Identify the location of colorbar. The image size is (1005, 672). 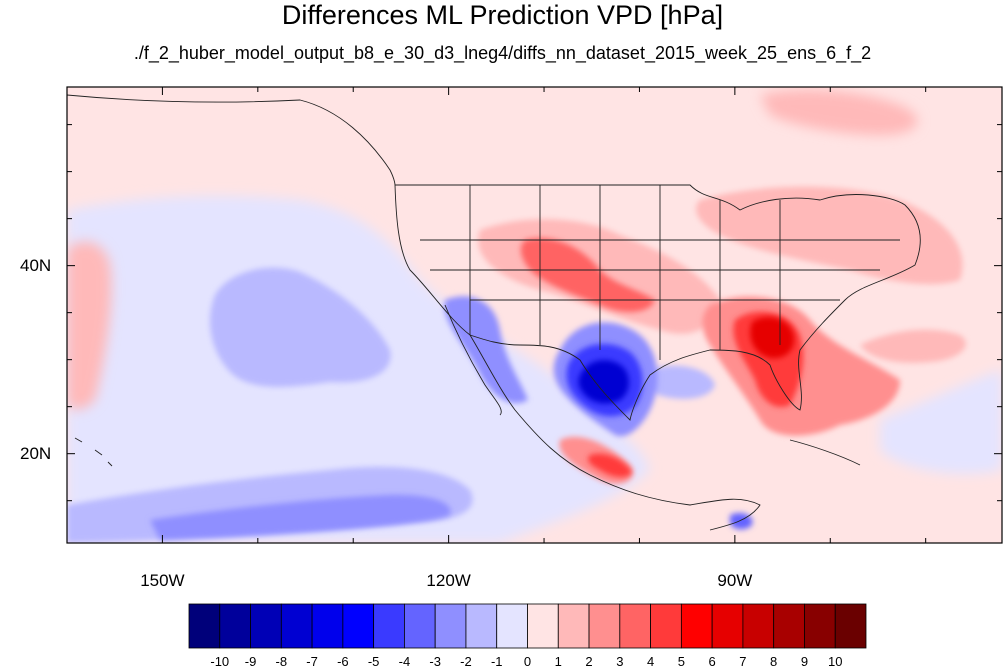
(527, 626).